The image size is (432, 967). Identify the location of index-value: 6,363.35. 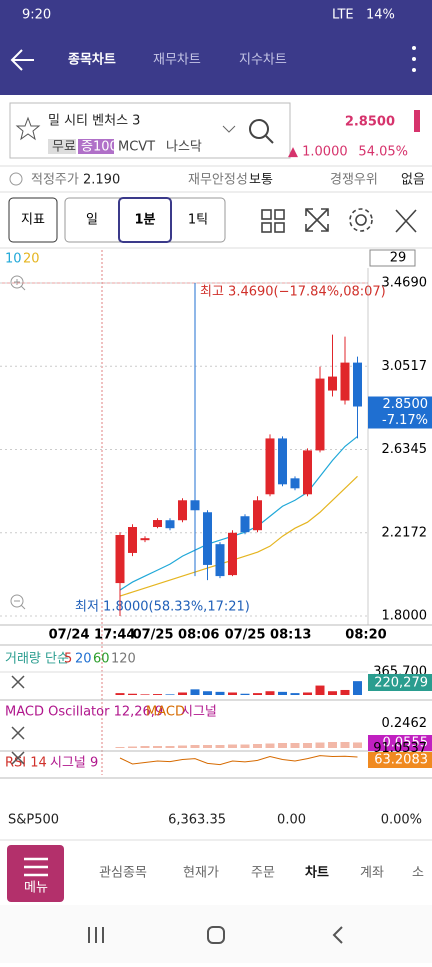
(197, 820).